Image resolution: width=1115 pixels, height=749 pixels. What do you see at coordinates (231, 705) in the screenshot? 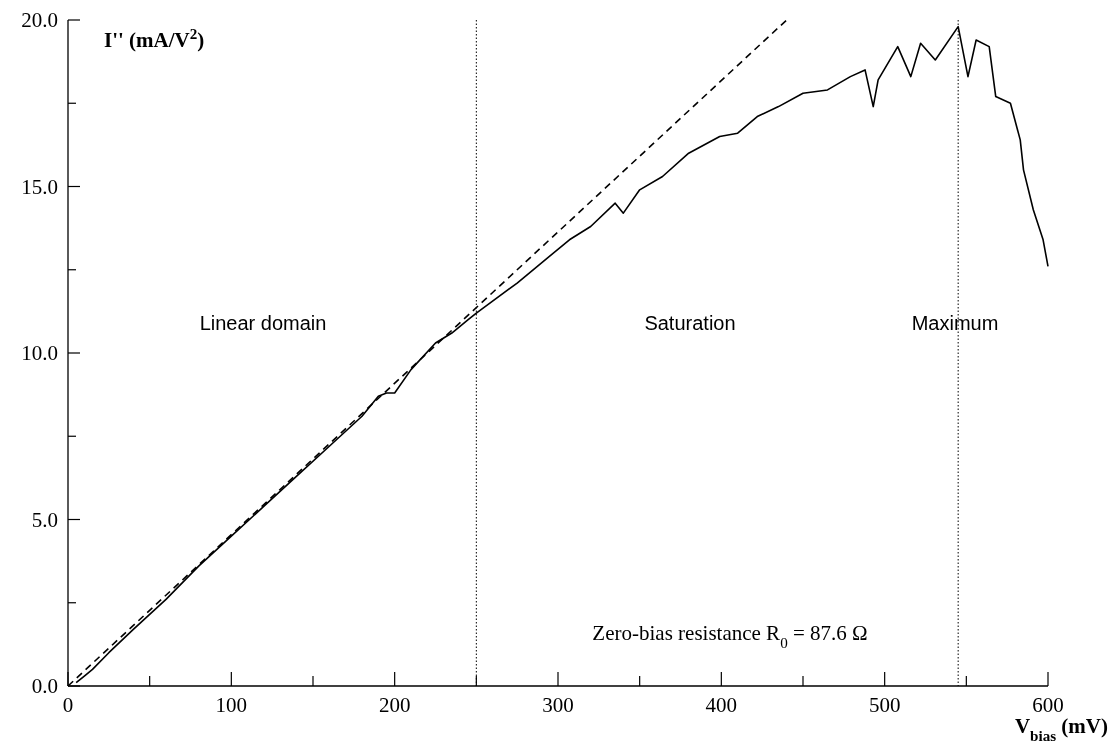
I see `x-tick-label: 100` at bounding box center [231, 705].